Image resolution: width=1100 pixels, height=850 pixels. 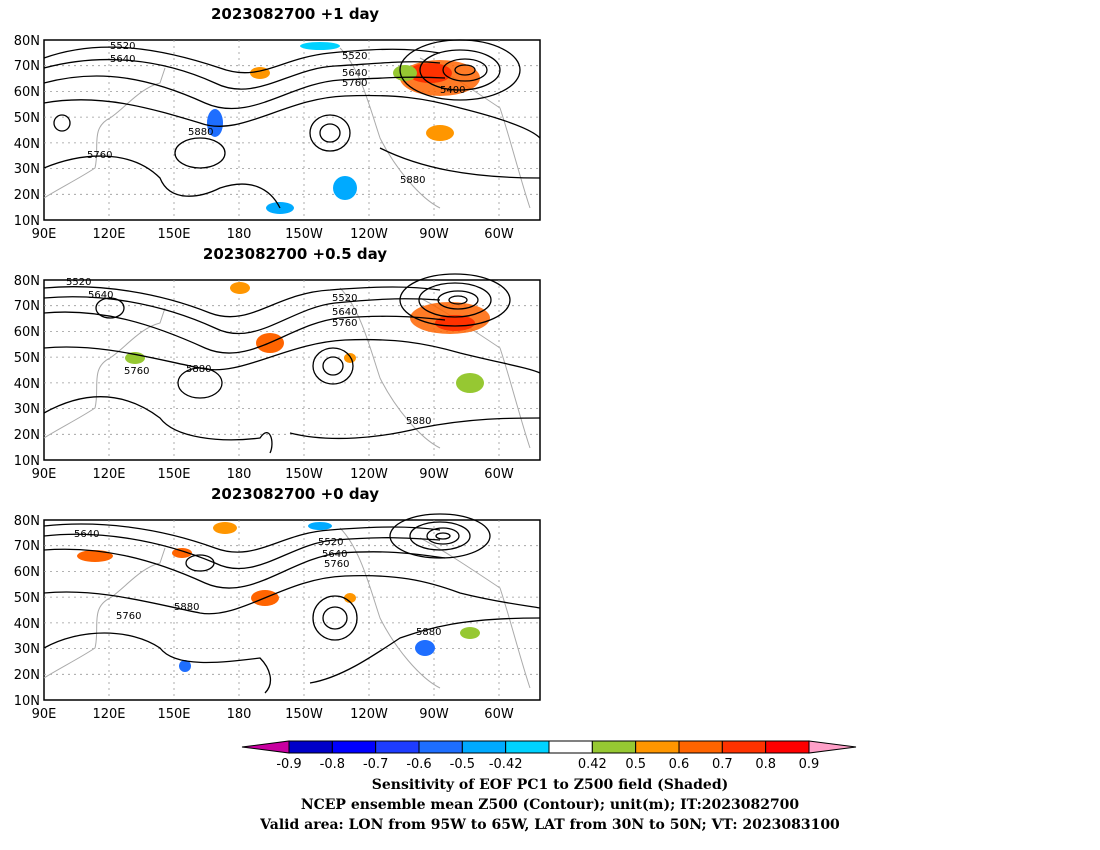 I want to click on gridlines, so click(x=292, y=130).